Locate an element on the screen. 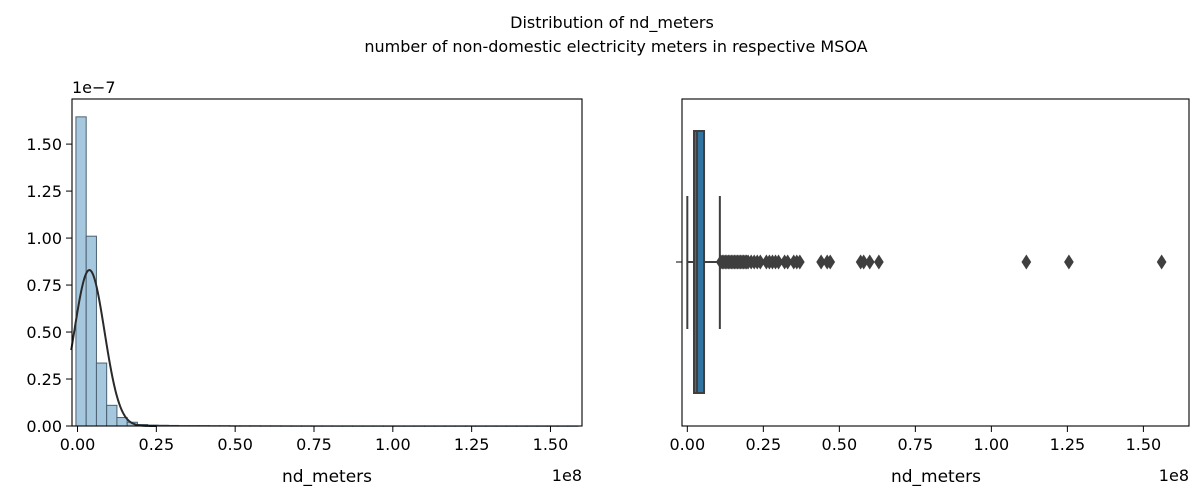 The height and width of the screenshot is (501, 1203). histogram-x-tick-label: 0.75 is located at coordinates (314, 444).